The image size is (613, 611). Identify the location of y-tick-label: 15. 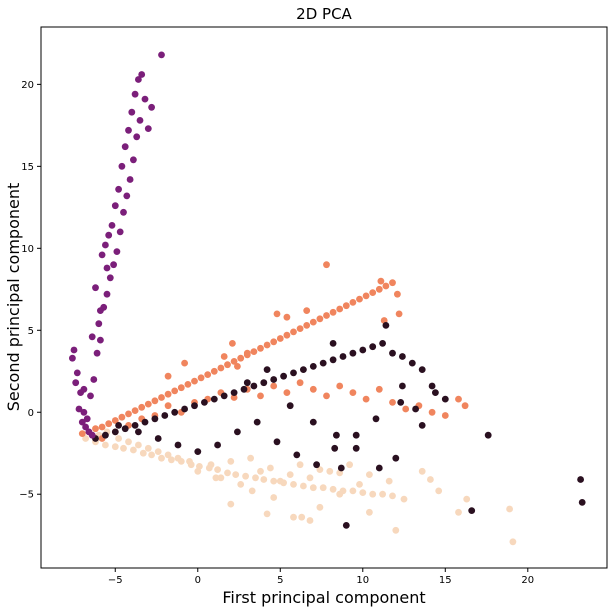
(27, 167).